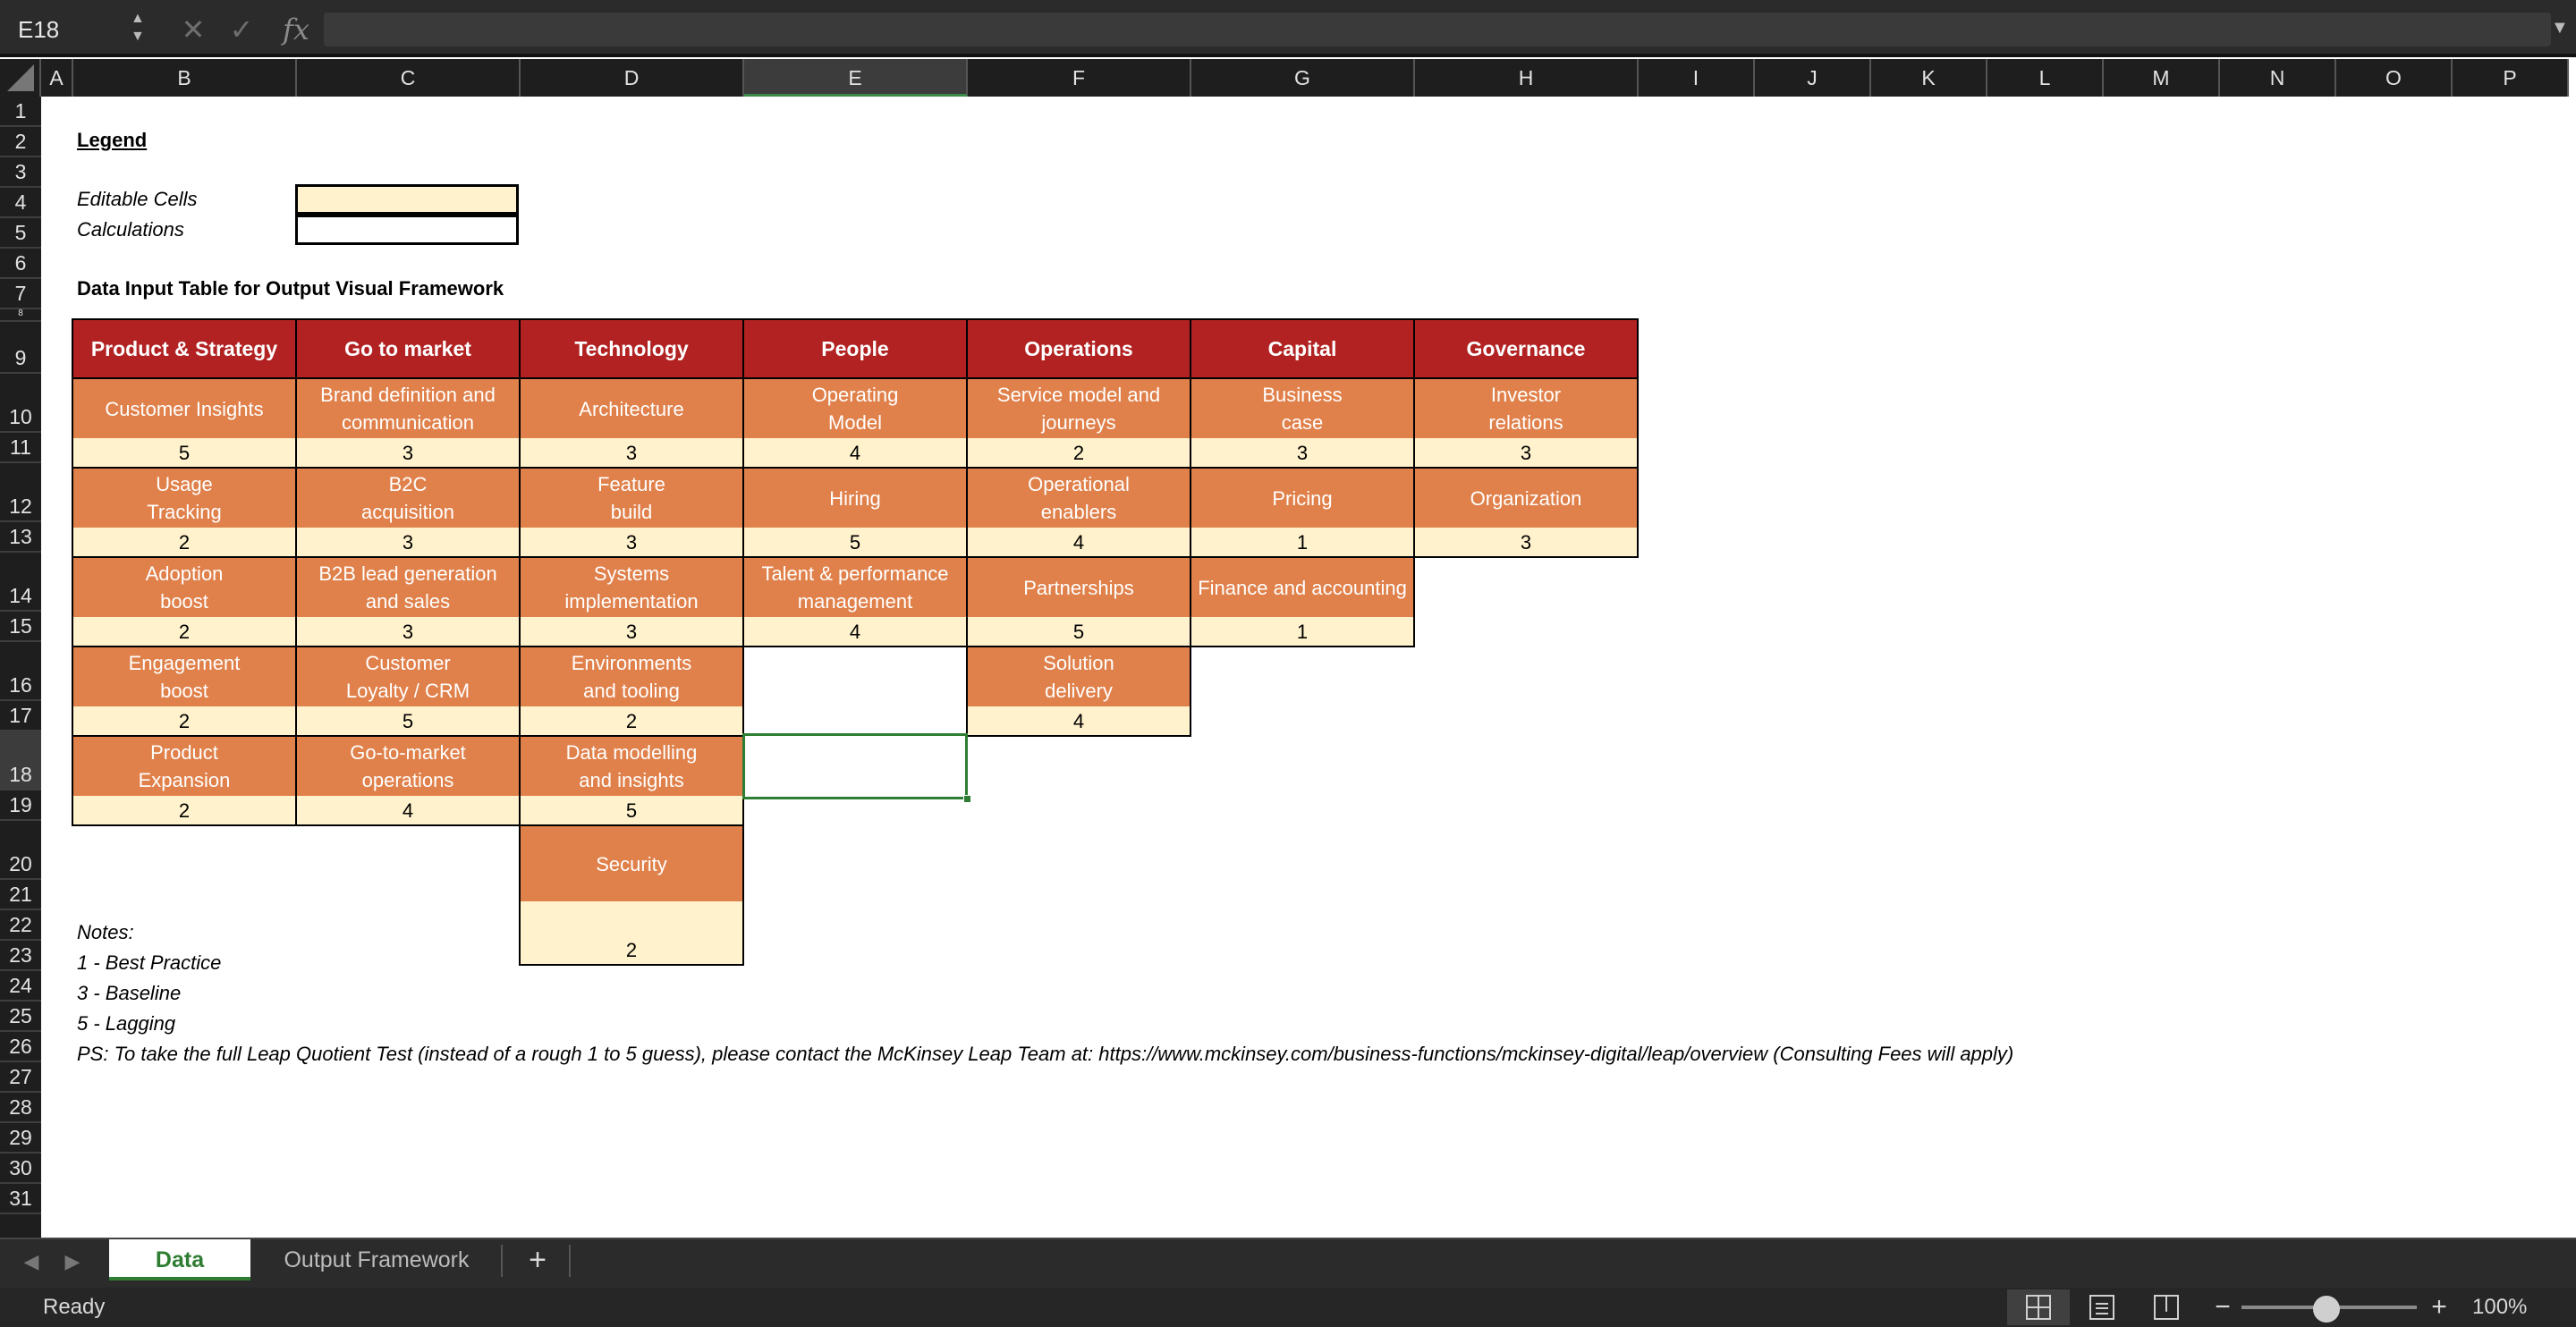 The image size is (2576, 1327). What do you see at coordinates (1303, 78) in the screenshot?
I see `column-header-g: G` at bounding box center [1303, 78].